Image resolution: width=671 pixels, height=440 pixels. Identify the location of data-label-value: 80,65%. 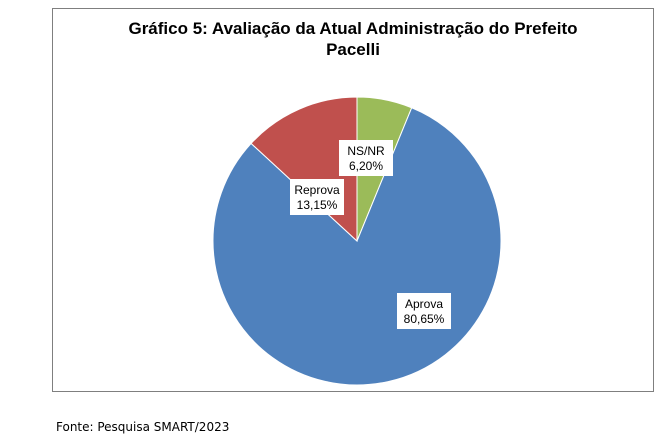
(424, 319).